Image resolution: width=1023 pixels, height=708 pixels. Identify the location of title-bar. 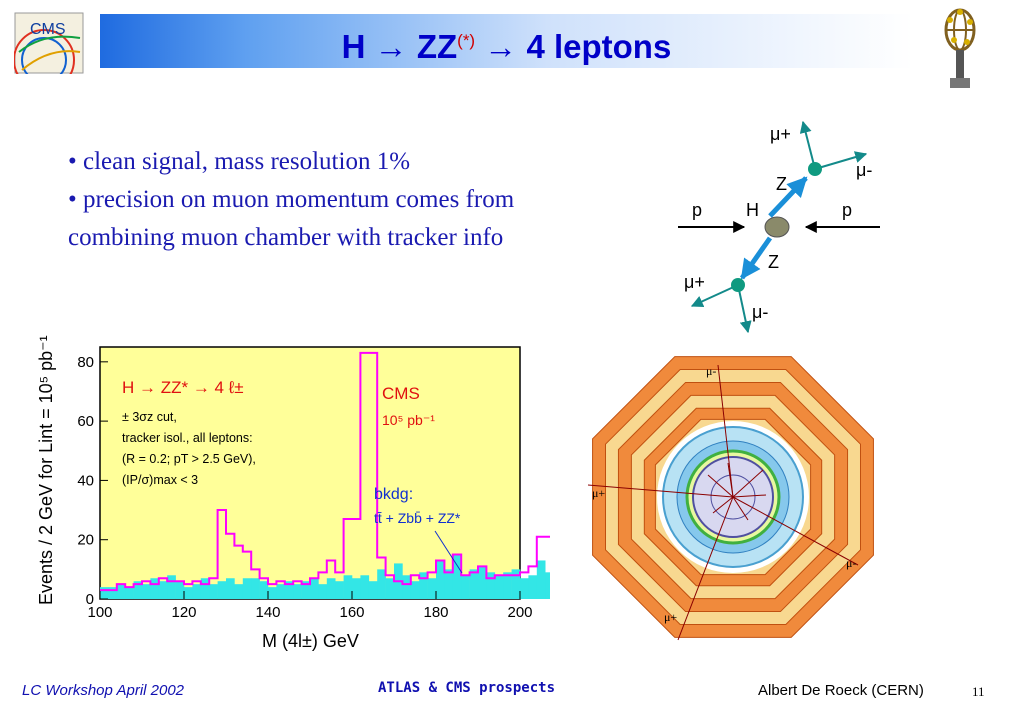
(506, 41).